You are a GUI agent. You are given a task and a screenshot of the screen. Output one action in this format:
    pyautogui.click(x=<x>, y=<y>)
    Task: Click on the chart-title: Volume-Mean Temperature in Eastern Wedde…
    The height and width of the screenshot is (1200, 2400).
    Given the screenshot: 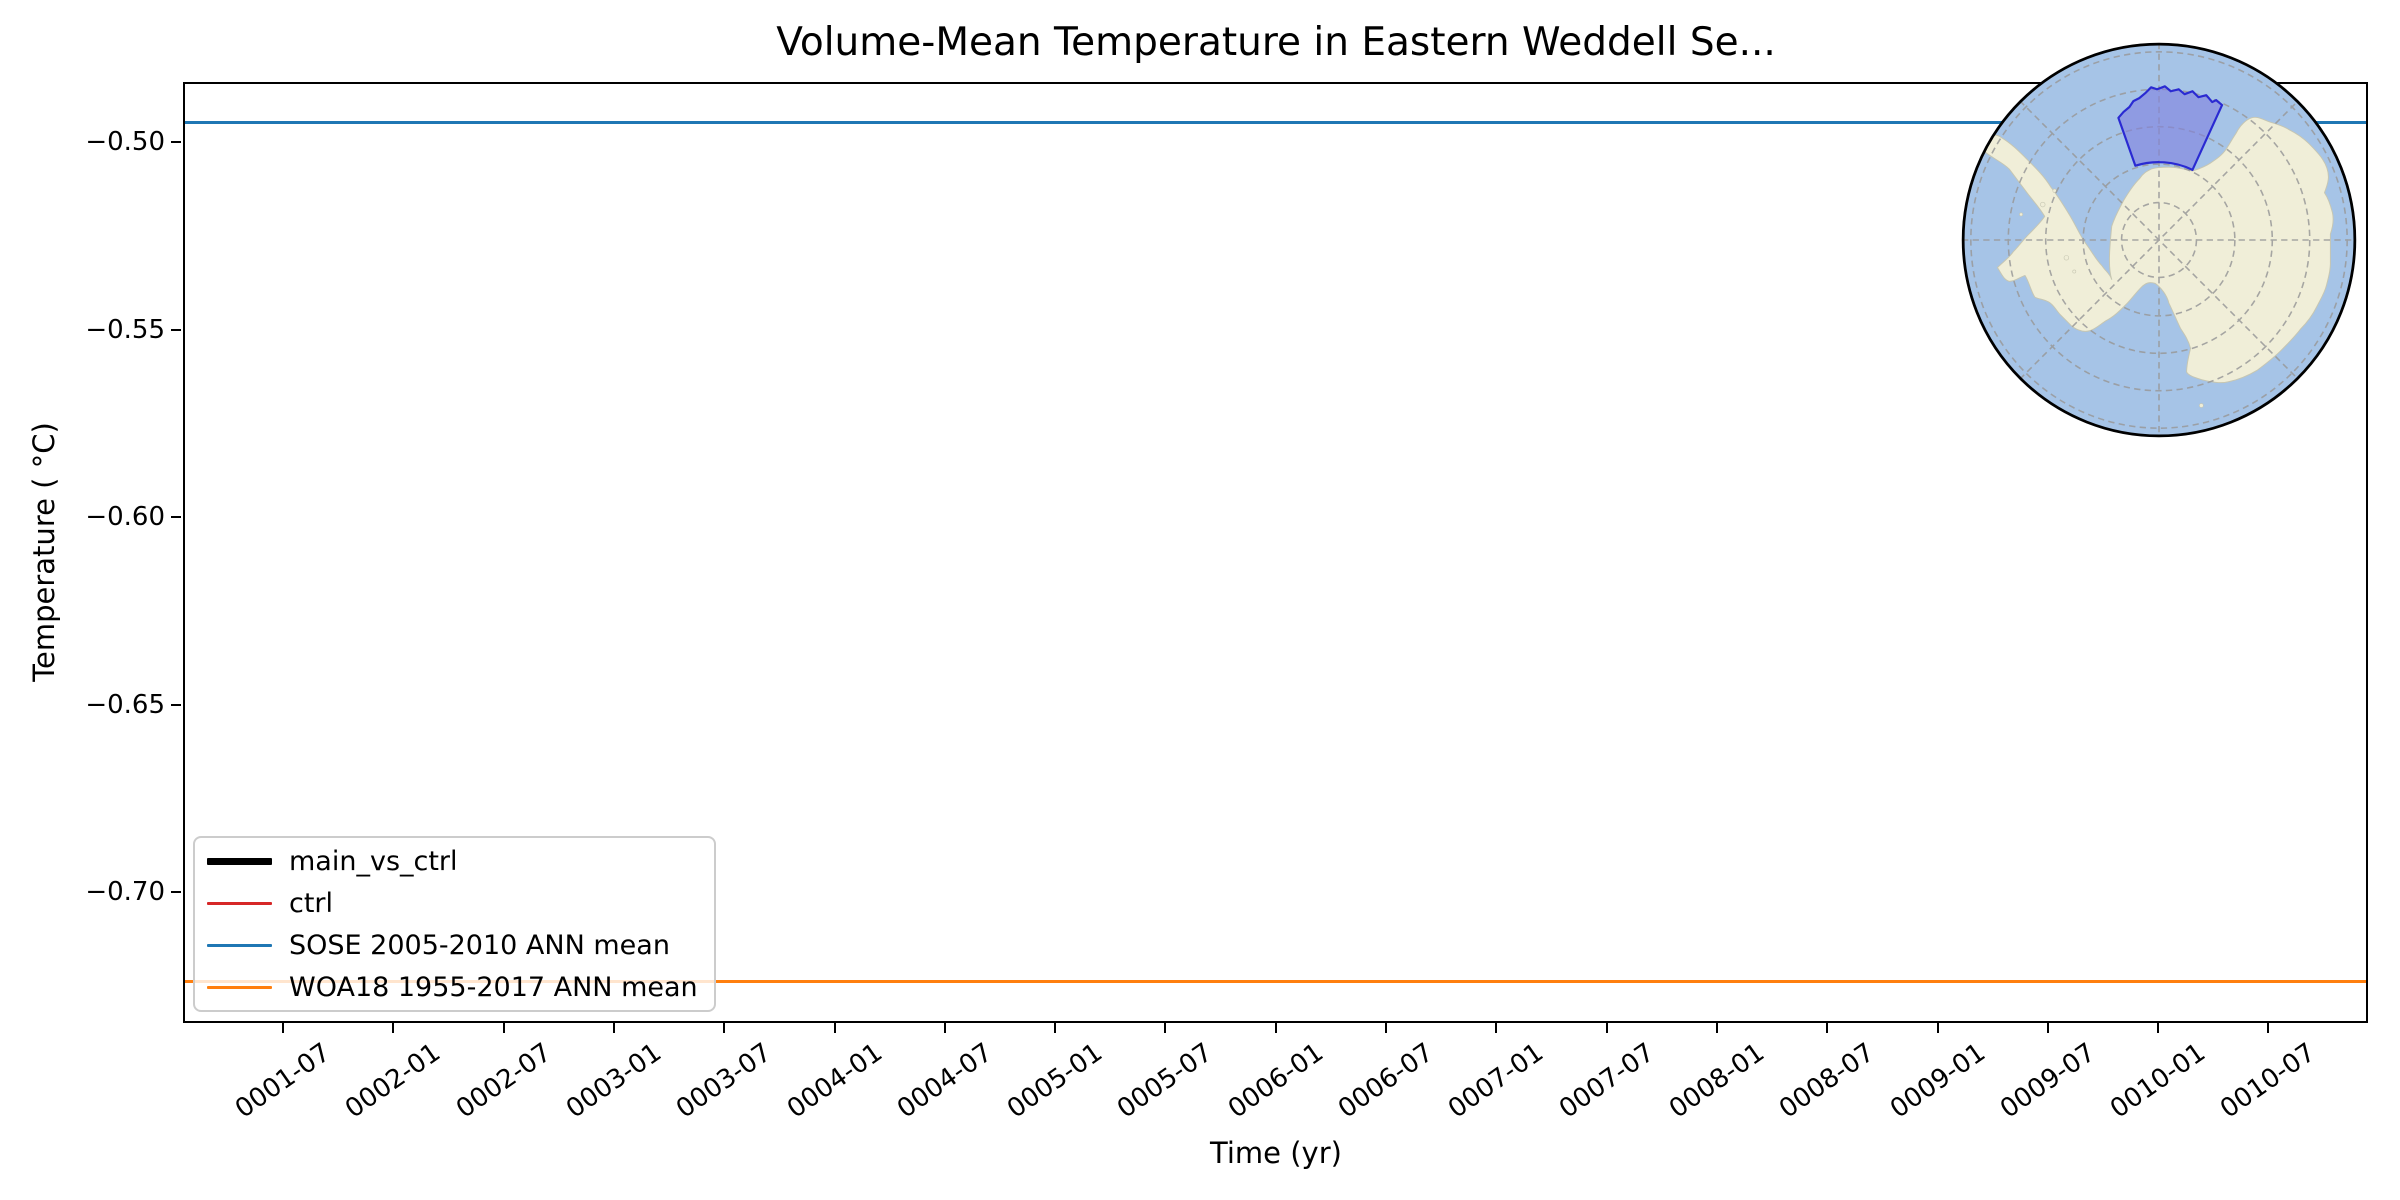 What is the action you would take?
    pyautogui.click(x=1276, y=42)
    